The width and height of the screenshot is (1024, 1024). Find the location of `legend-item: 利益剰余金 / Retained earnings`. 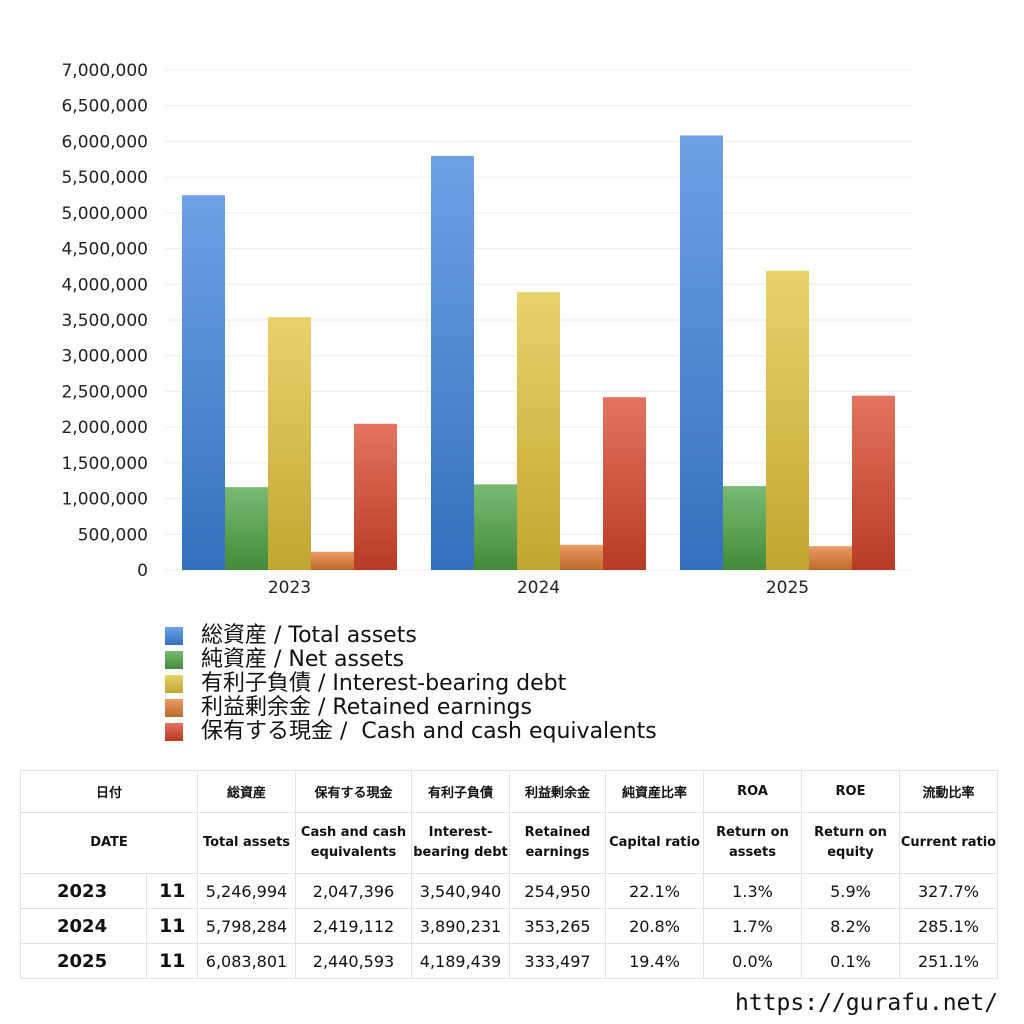

legend-item: 利益剰余金 / Retained earnings is located at coordinates (411, 708).